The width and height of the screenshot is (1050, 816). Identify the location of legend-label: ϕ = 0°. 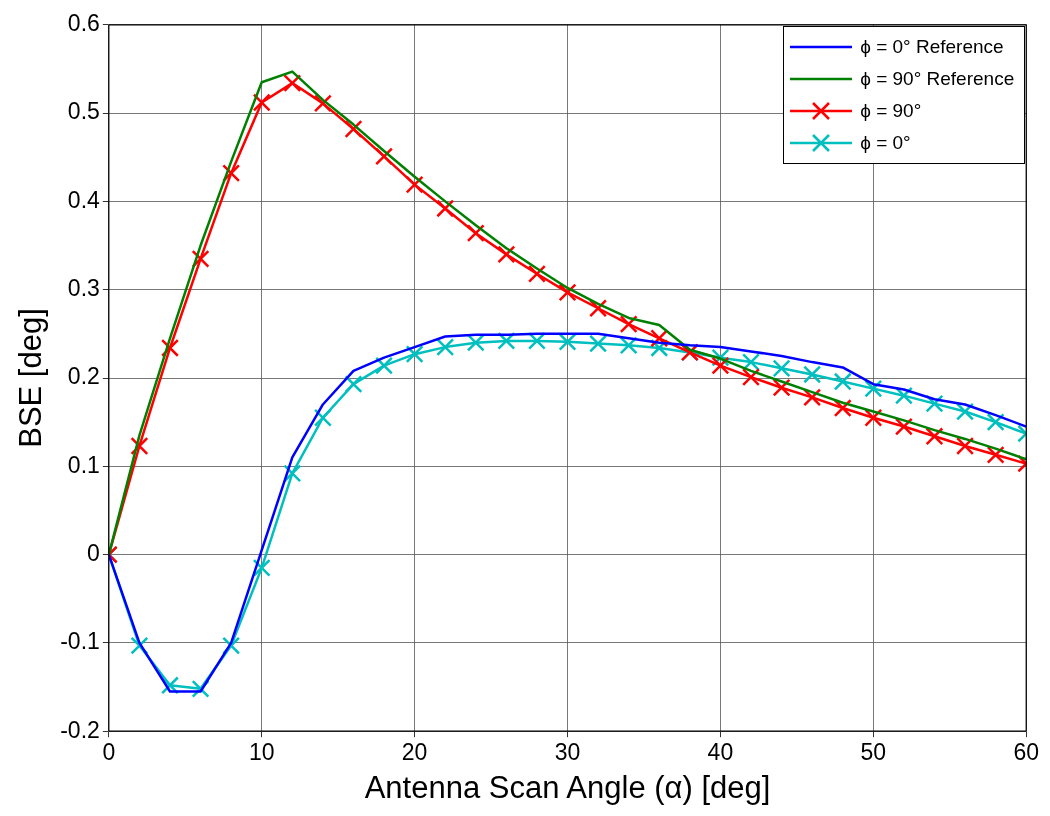
(885, 142).